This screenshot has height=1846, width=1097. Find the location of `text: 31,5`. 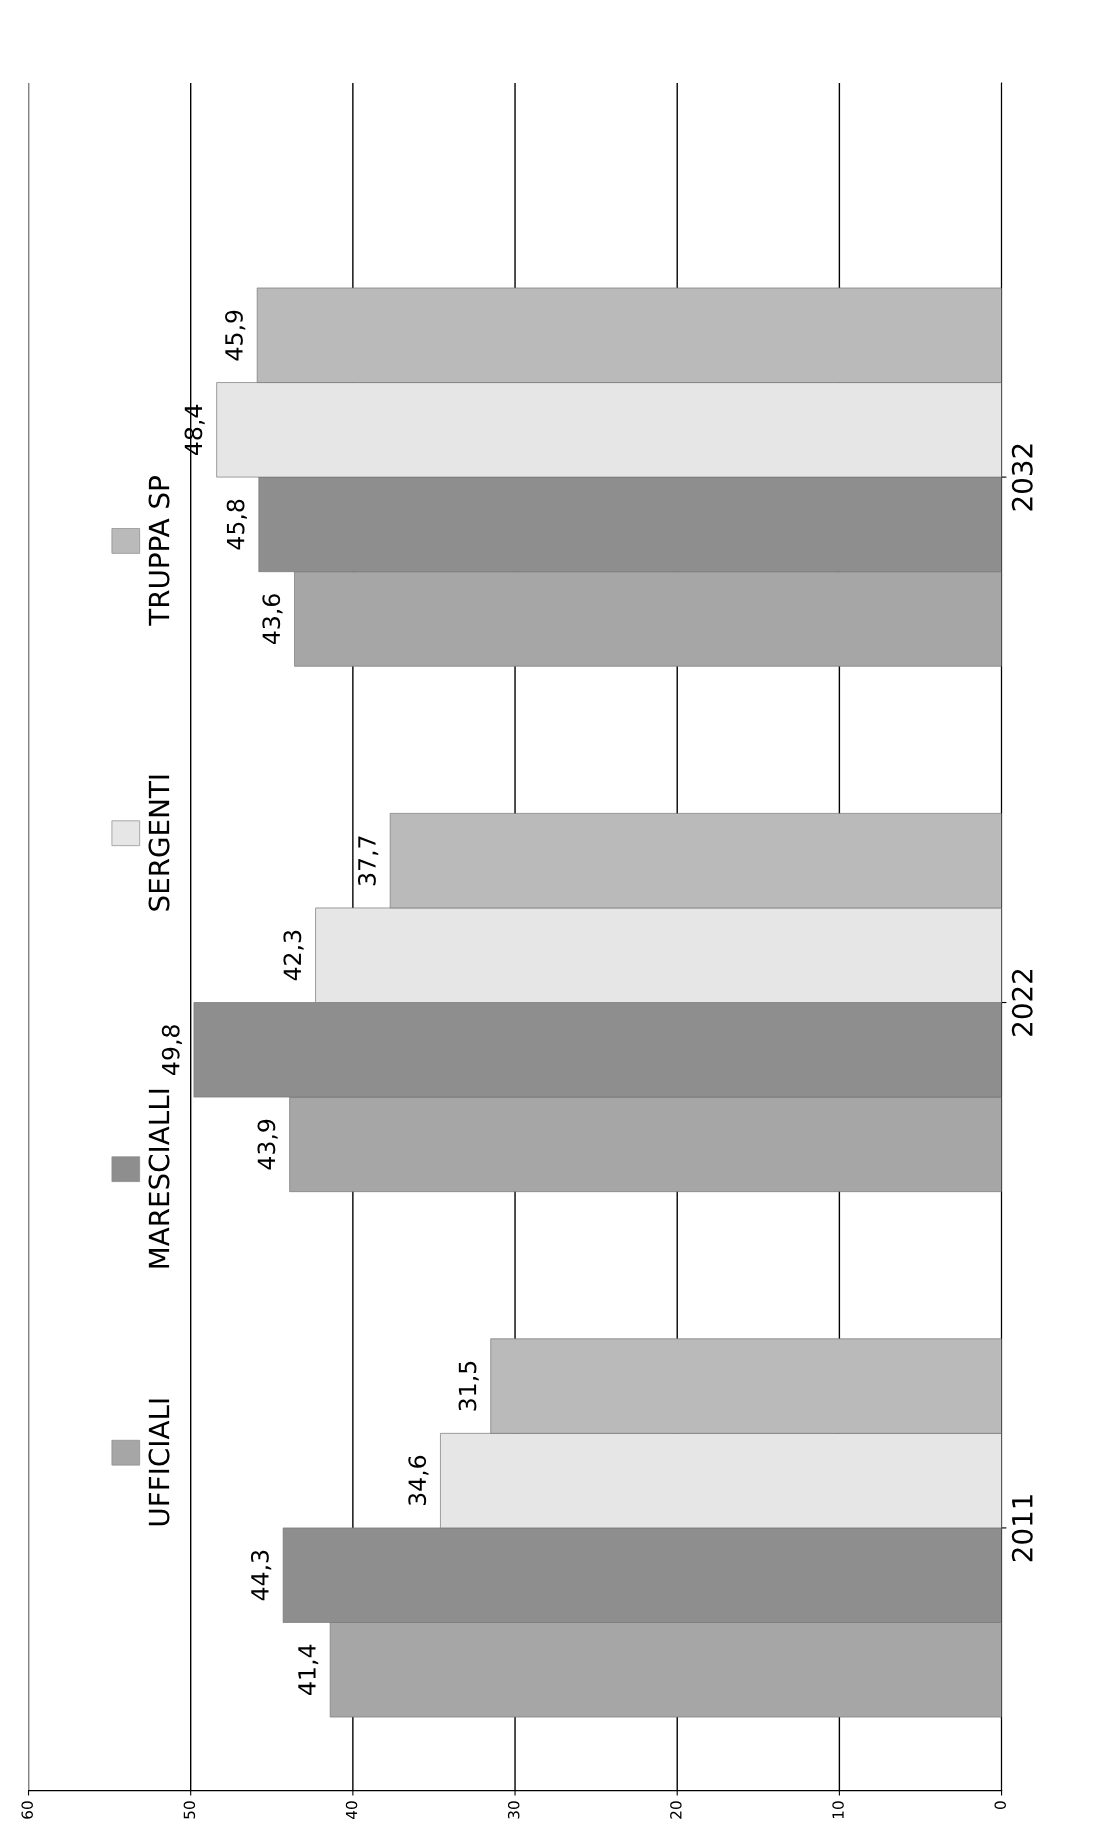

text: 31,5 is located at coordinates (468, 1386).